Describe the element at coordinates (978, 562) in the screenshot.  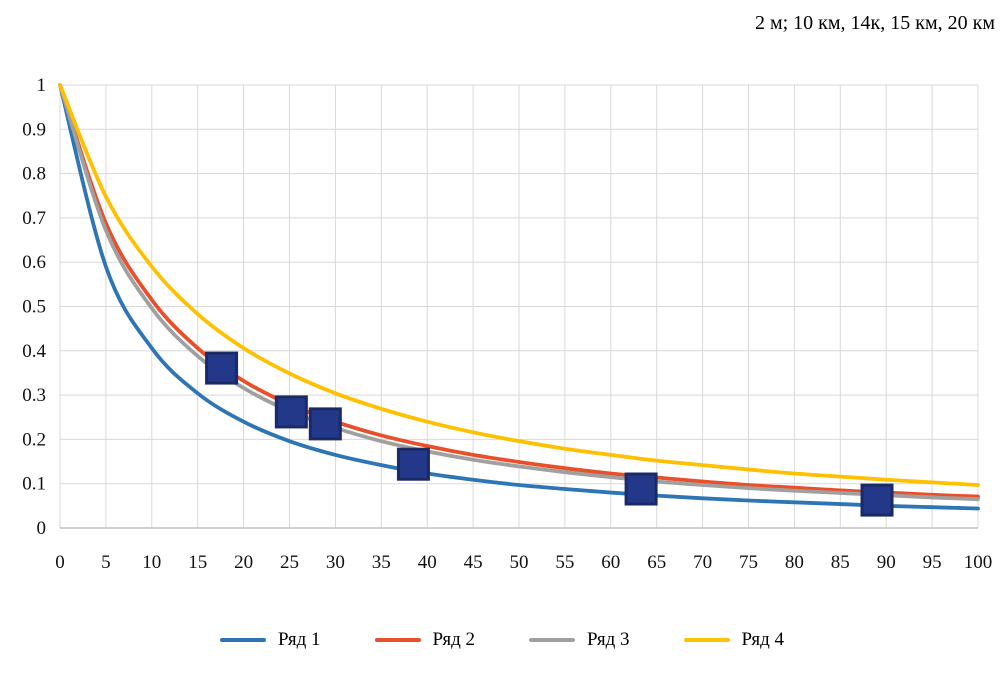
I see `x-tick-label: 100` at that location.